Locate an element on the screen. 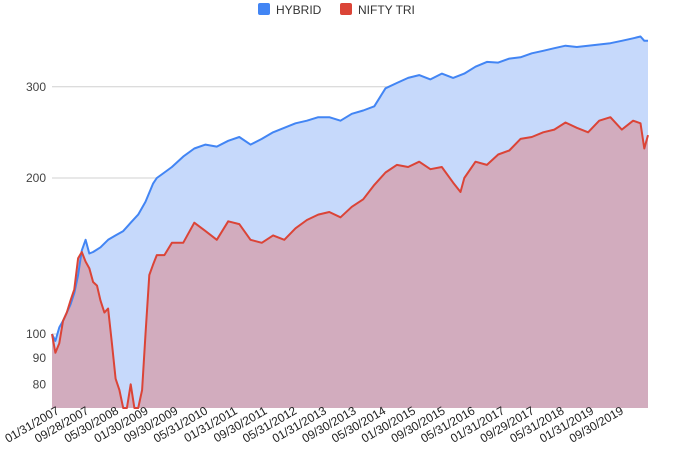  legend: HYBRID NIFTY TRI is located at coordinates (336, 10).